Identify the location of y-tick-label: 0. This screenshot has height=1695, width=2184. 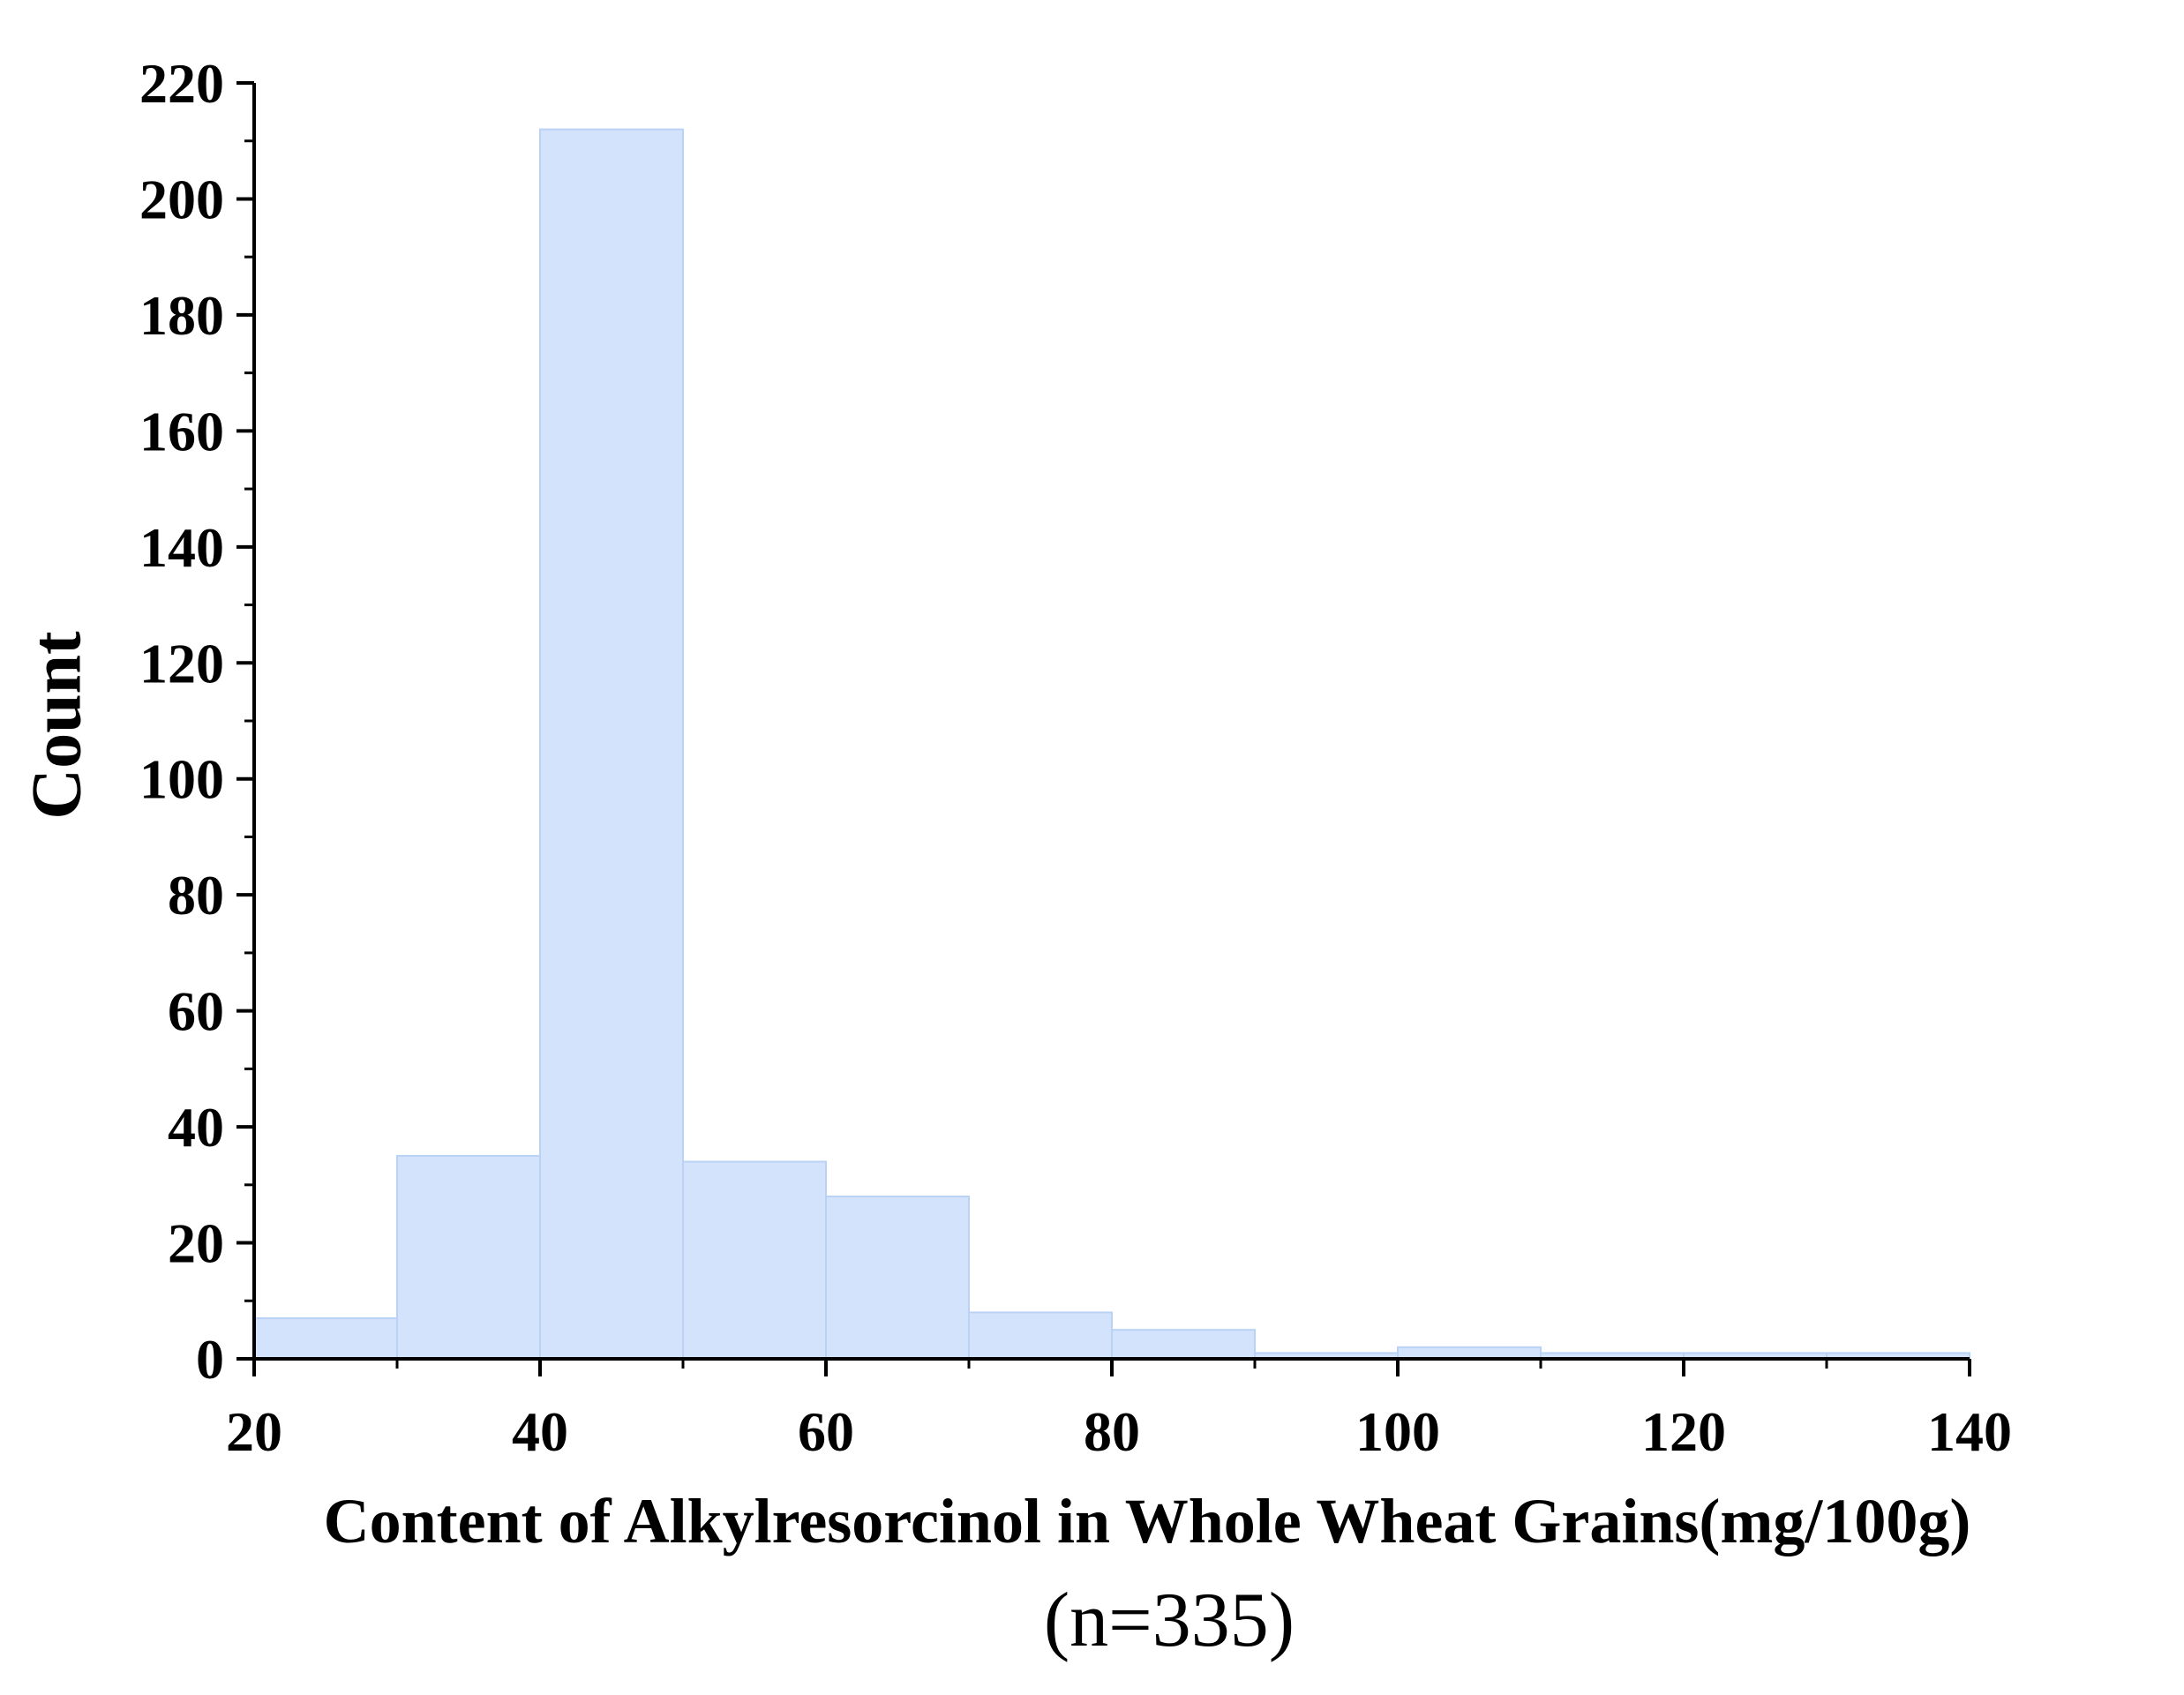
(210, 1359).